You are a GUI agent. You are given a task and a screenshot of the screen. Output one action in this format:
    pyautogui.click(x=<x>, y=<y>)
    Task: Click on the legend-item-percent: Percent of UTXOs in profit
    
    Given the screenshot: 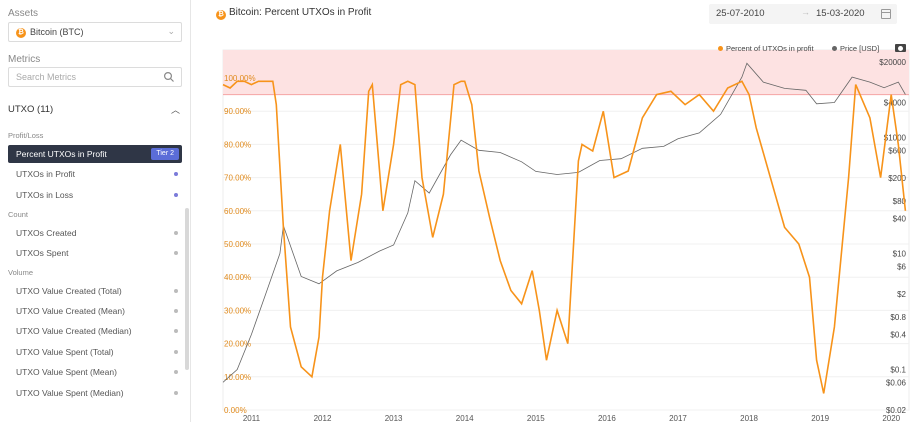 What is the action you would take?
    pyautogui.click(x=766, y=48)
    